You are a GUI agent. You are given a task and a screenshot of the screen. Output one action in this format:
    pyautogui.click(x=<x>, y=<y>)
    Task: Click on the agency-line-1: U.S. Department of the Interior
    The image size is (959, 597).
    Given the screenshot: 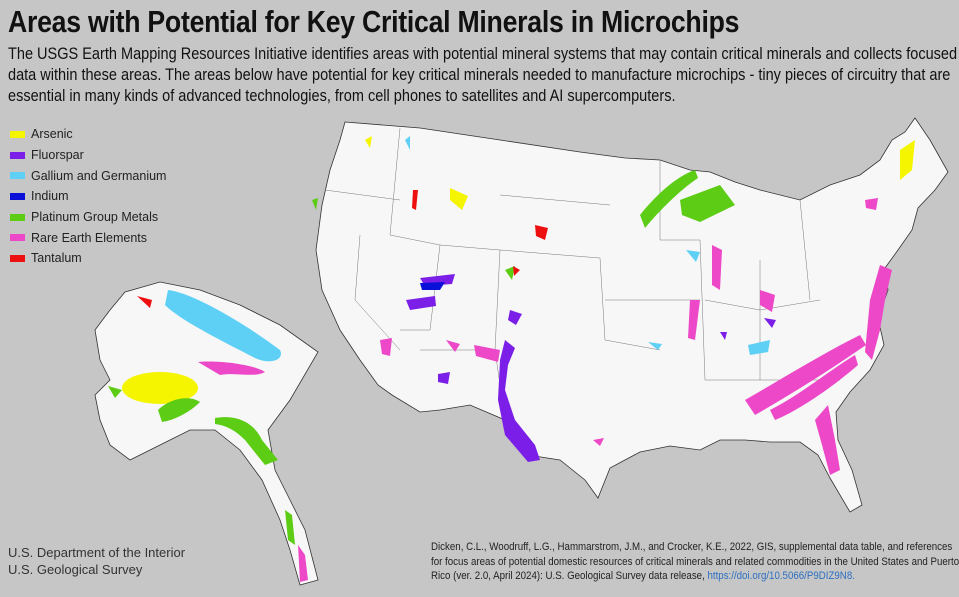 What is the action you would take?
    pyautogui.click(x=97, y=552)
    